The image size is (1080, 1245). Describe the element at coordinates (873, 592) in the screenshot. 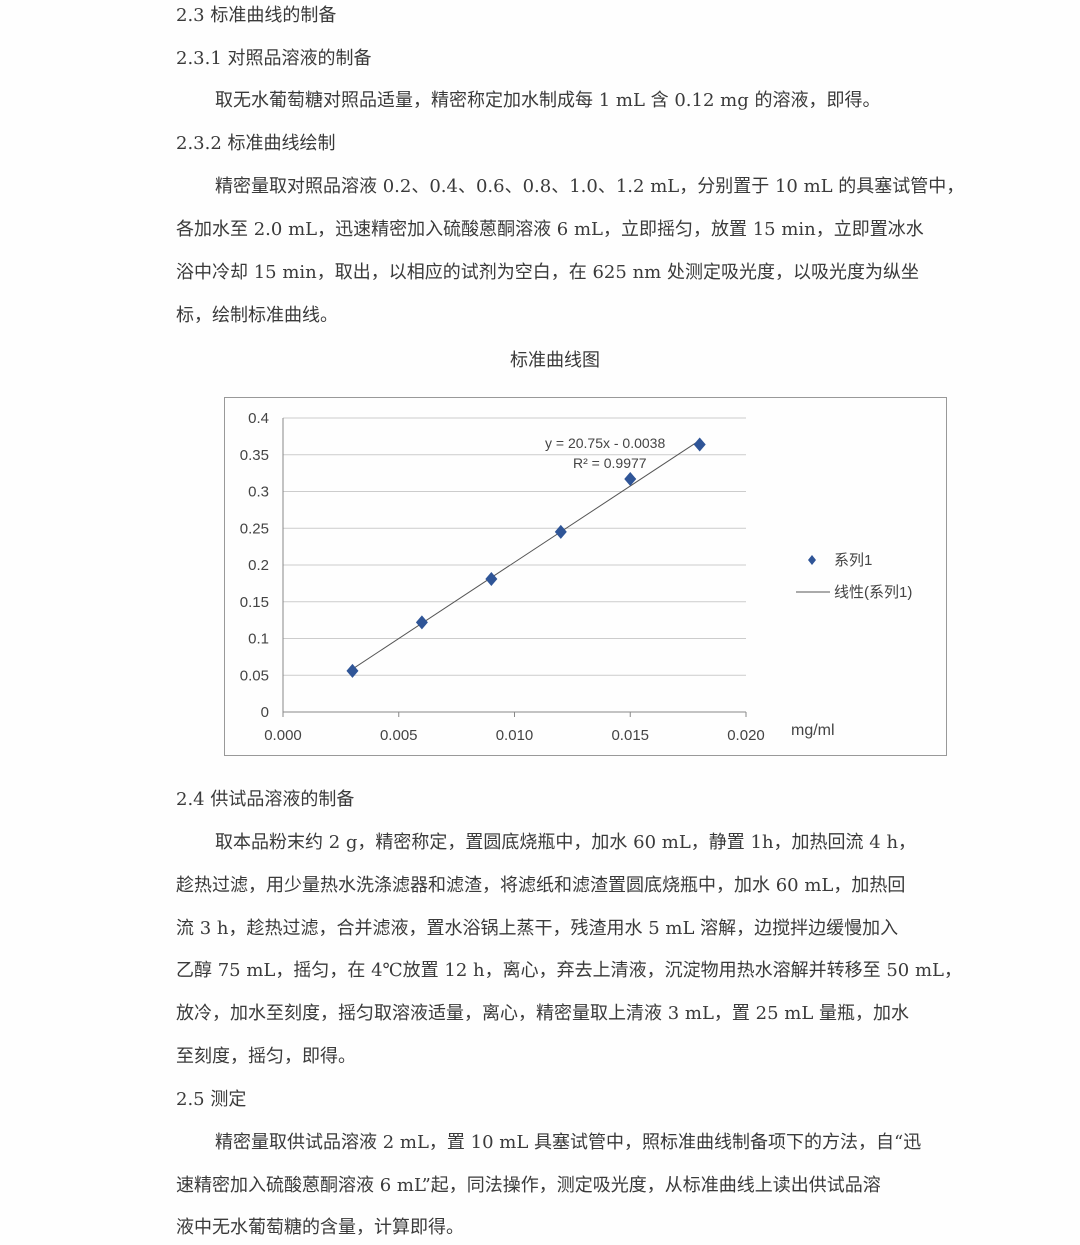

I see `legend-trendline-label: 线性(系列1)` at that location.